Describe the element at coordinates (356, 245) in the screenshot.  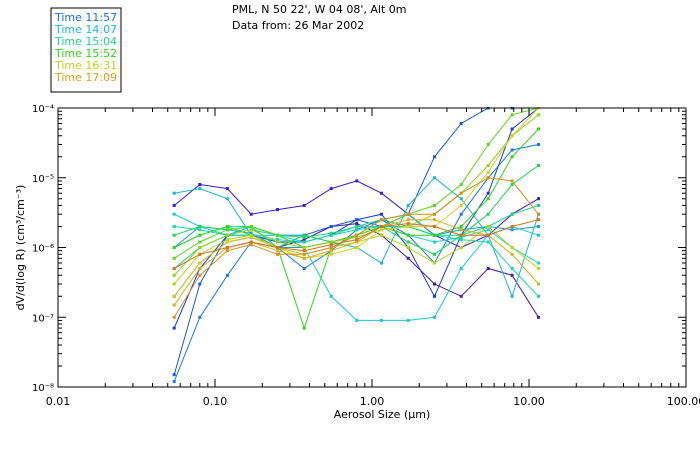
I see `series-line-s09` at that location.